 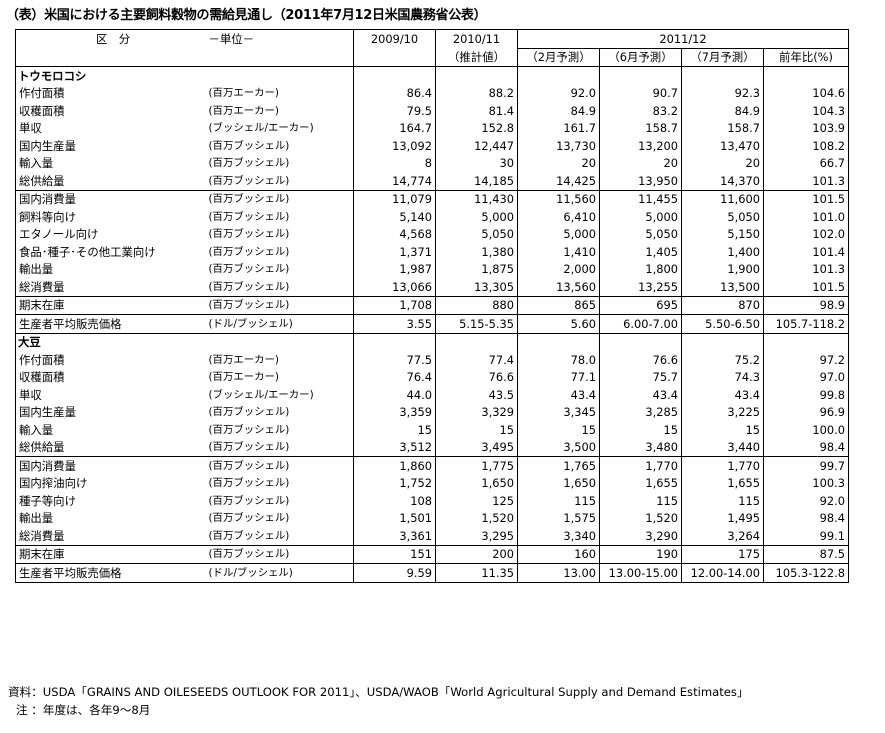 I want to click on cell-feb: 84.9, so click(x=558, y=111).